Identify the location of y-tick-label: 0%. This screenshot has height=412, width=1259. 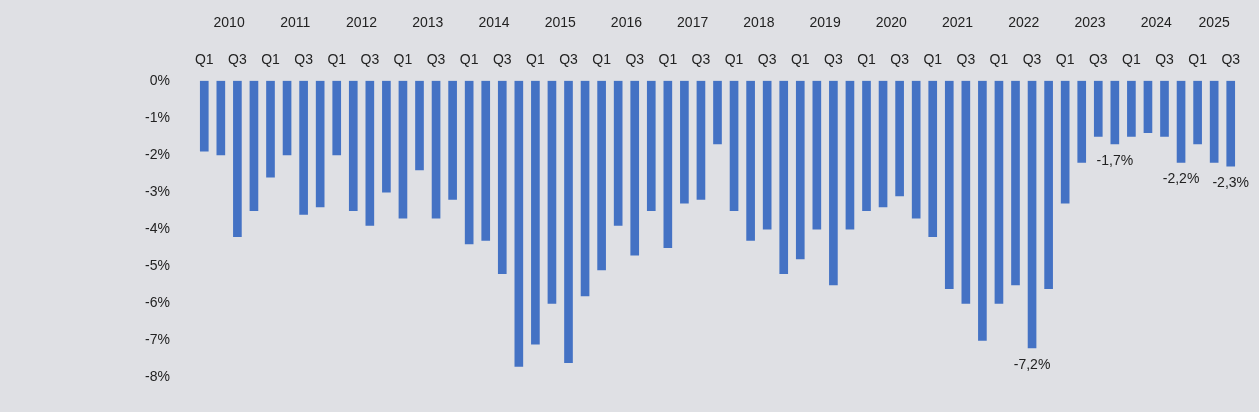
(159, 79).